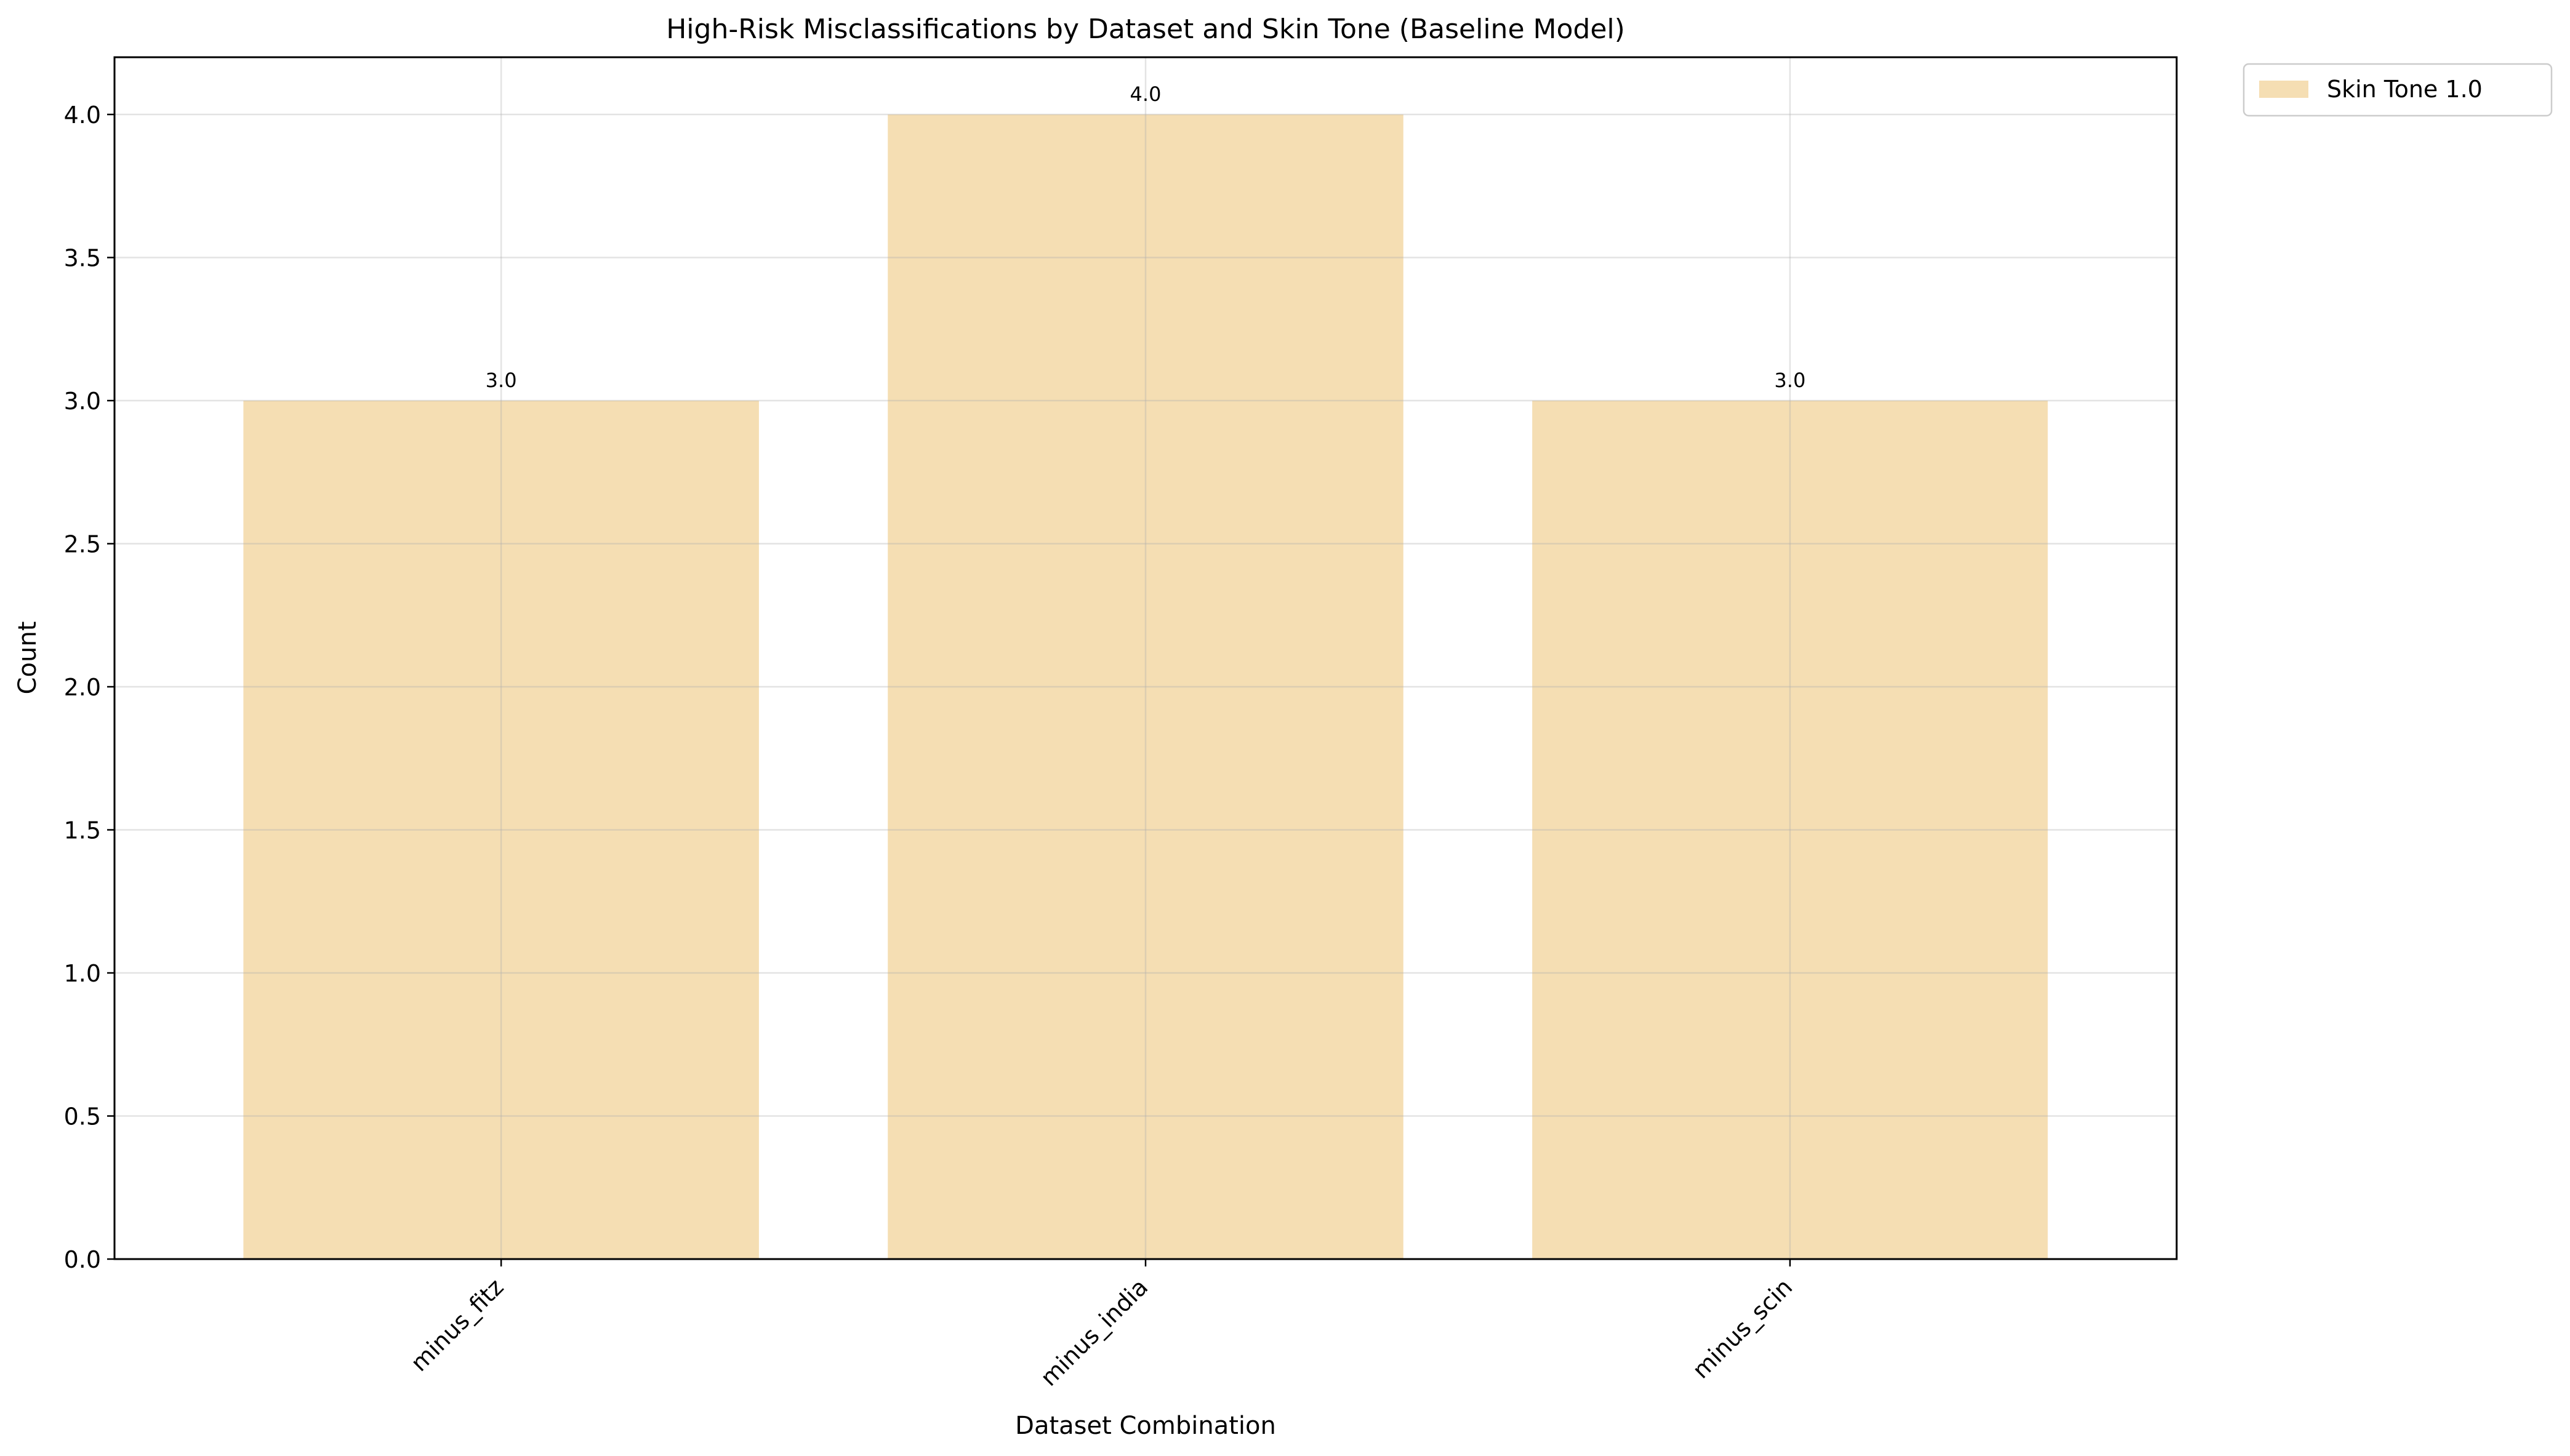 This screenshot has width=2570, height=1456. I want to click on data-label: 4.0, so click(1146, 94).